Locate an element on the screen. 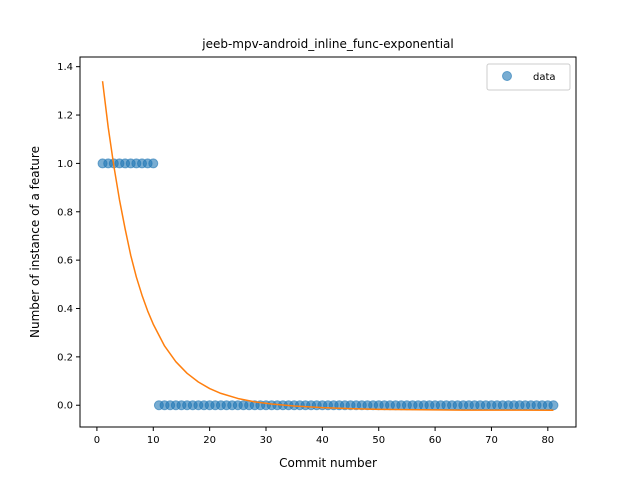 This screenshot has height=480, width=640. chart-title: jeeb-mpv-android_inline_func-exponential is located at coordinates (327, 44).